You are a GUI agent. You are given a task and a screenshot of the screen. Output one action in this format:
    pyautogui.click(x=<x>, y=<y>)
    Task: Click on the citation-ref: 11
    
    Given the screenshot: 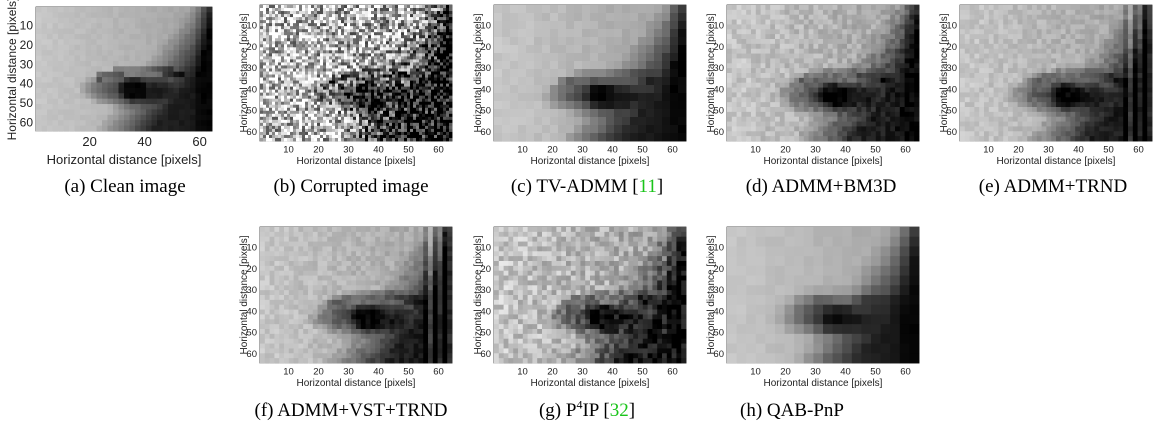 What is the action you would take?
    pyautogui.click(x=647, y=186)
    